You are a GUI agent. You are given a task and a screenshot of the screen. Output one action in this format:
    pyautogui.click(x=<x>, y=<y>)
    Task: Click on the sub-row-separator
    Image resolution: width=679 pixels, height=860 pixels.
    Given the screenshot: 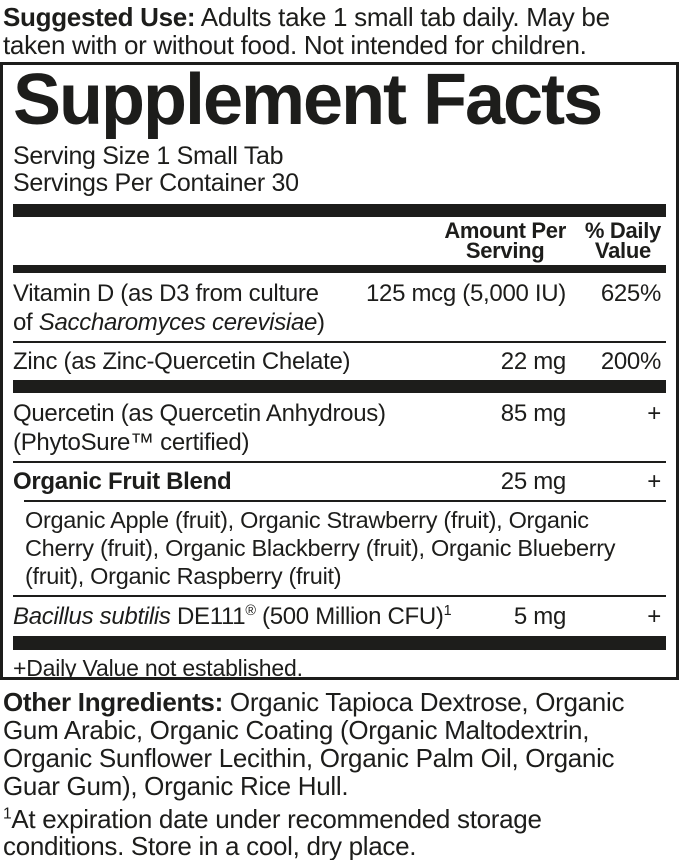 What is the action you would take?
    pyautogui.click(x=345, y=501)
    